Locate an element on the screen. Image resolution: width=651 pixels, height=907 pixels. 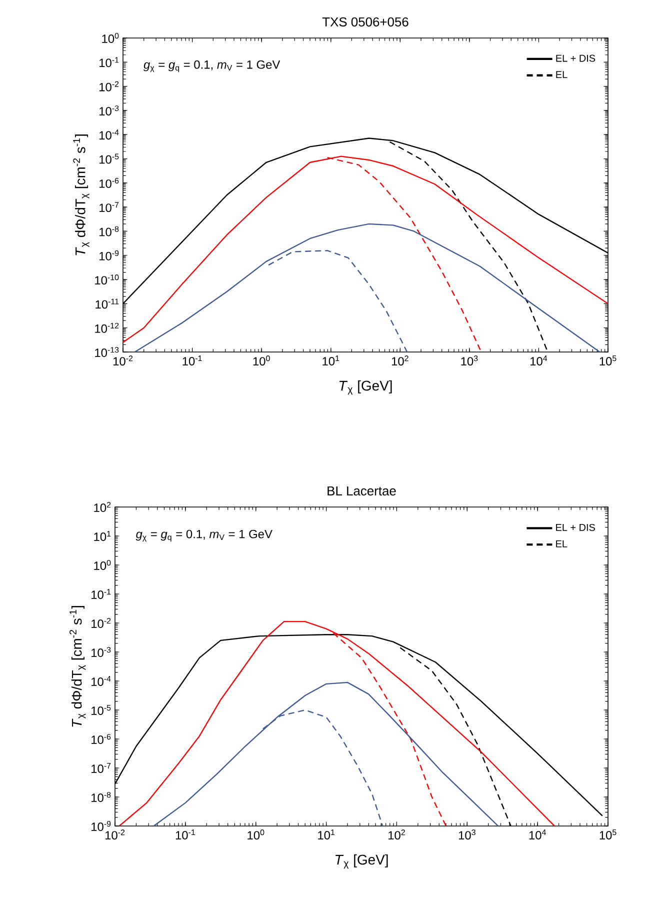
y-tick-label: 10$^{-10}$ is located at coordinates (107, 279).